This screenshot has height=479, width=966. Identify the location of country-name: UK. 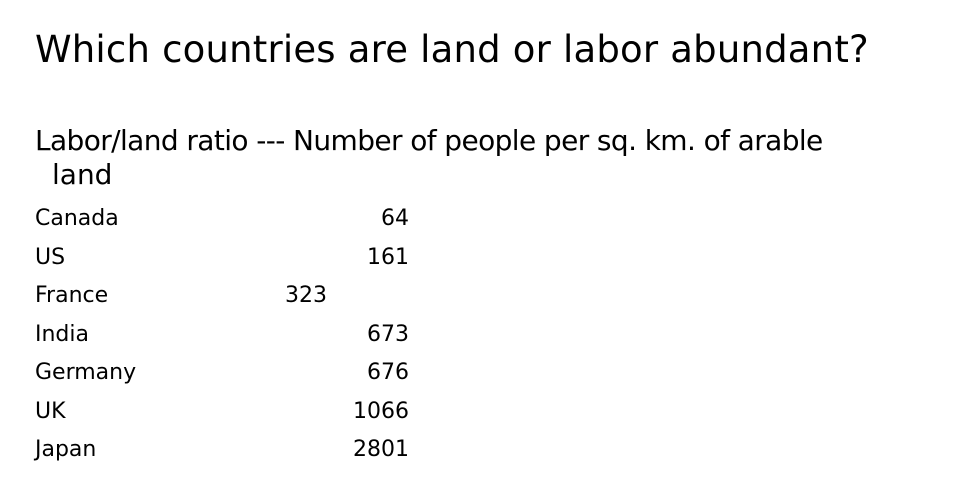
(50, 411).